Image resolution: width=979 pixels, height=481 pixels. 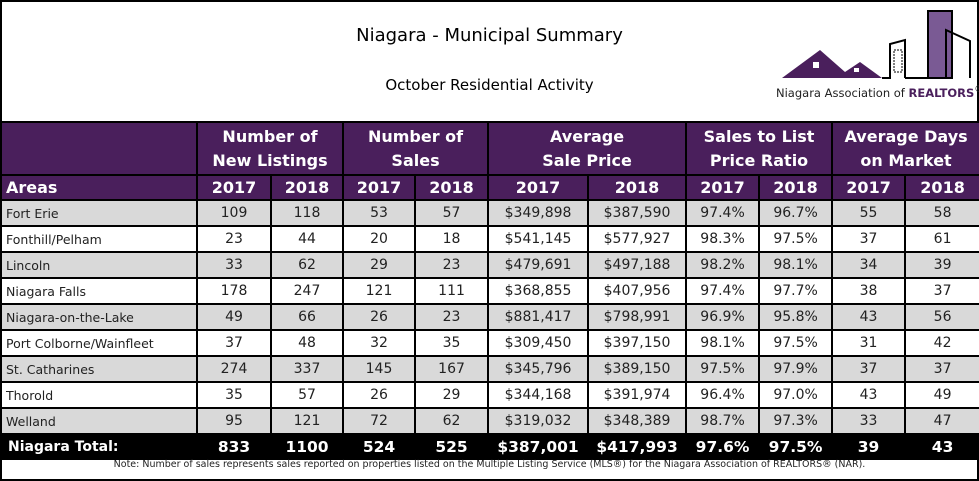 I want to click on cell-sales-2018: 167, so click(x=452, y=369).